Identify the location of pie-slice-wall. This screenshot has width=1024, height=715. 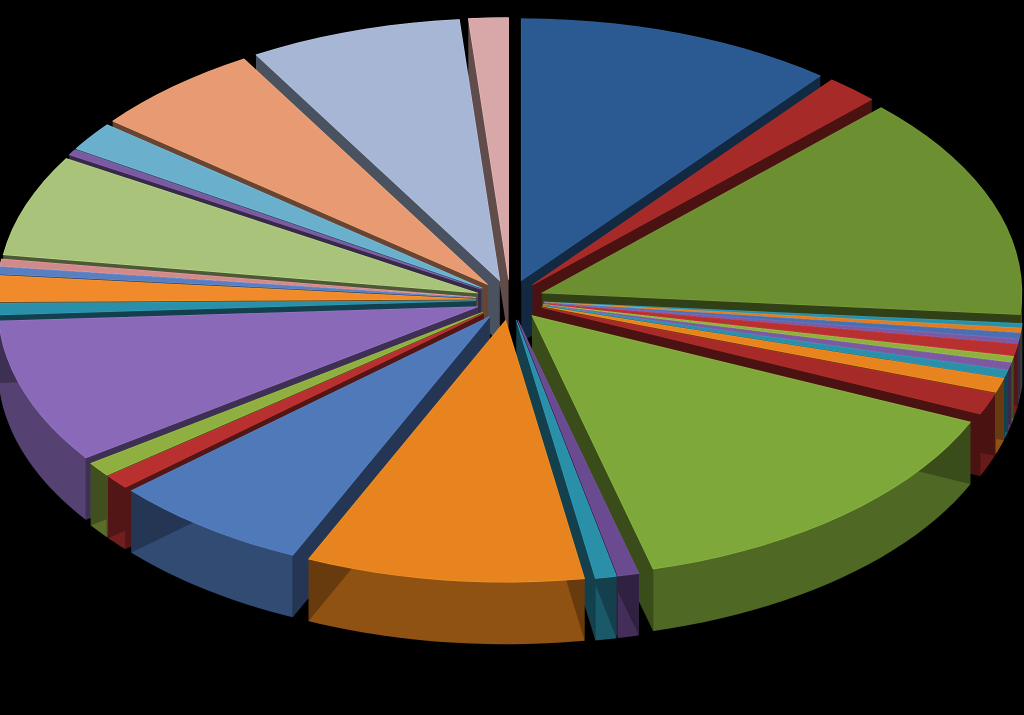
(488, 180).